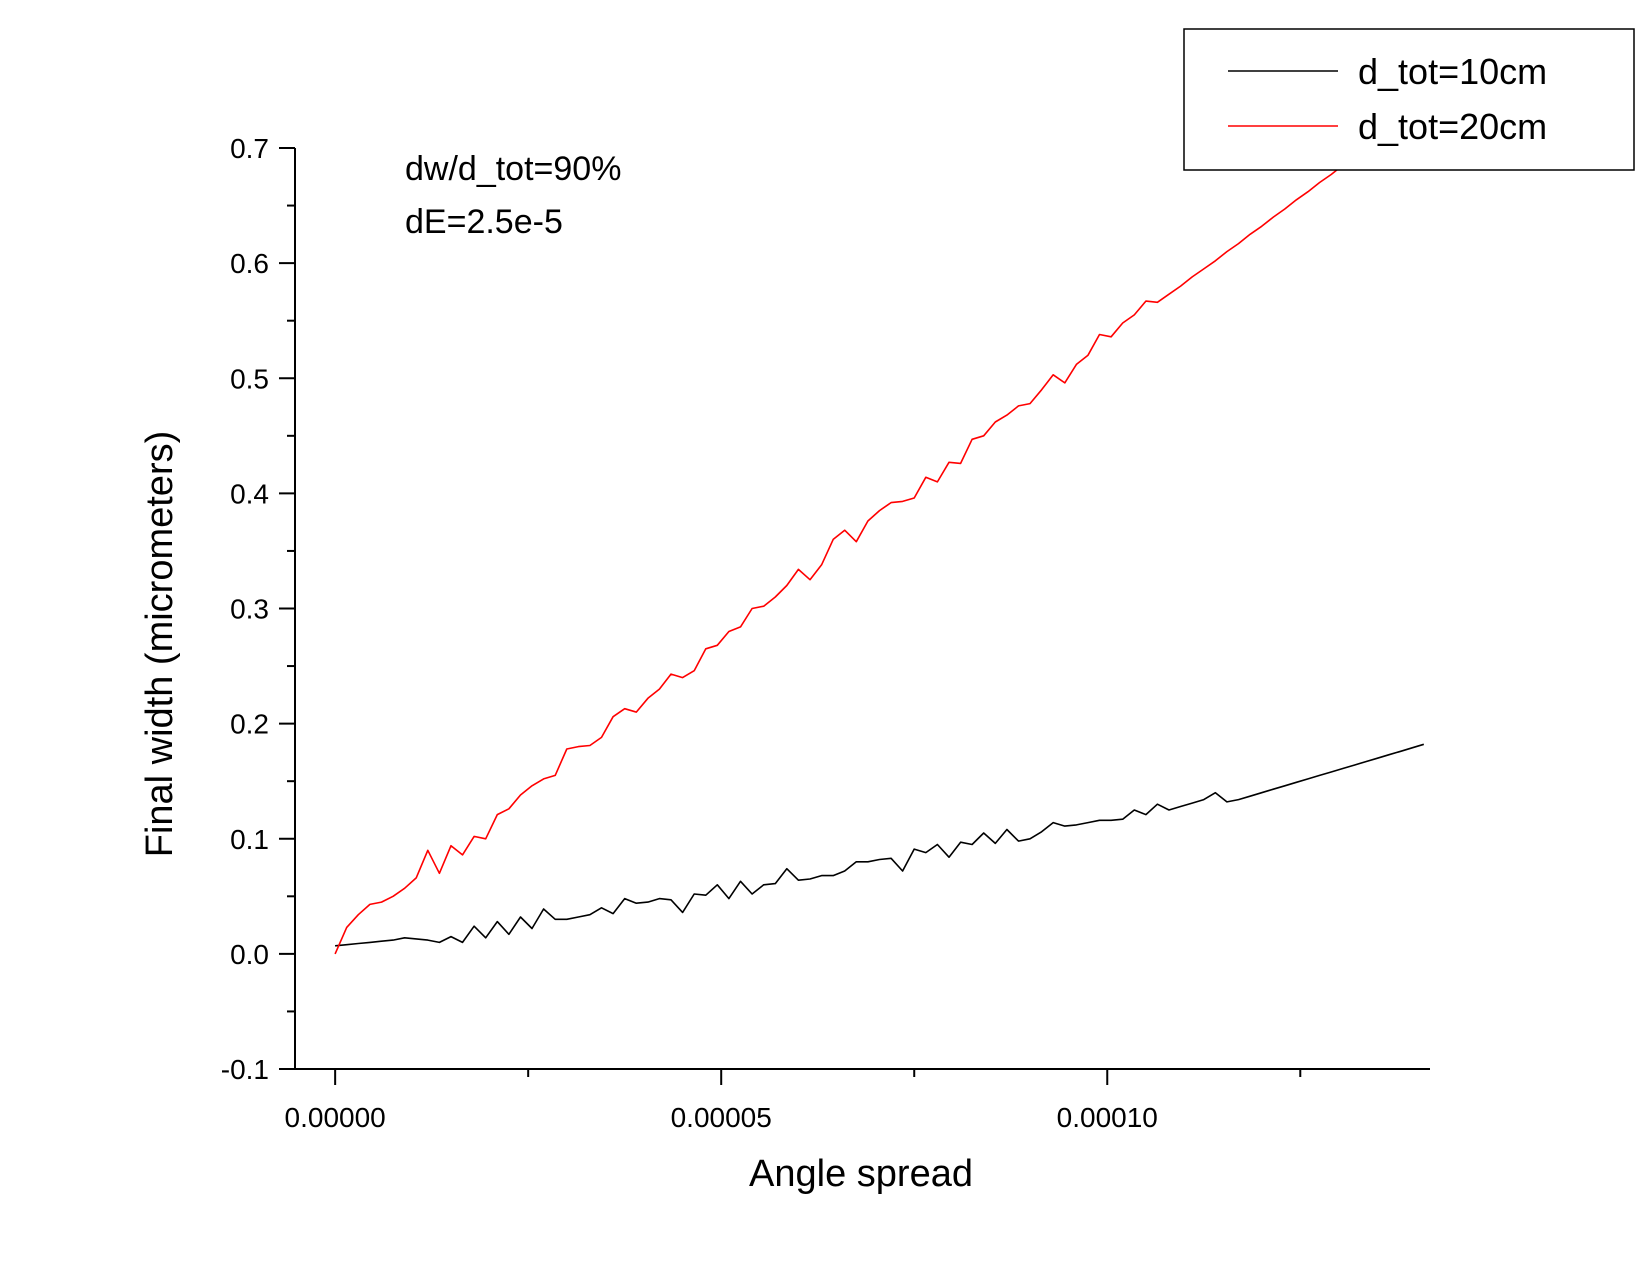 This screenshot has width=1650, height=1274. I want to click on x-tick-label: 0.00010, so click(1107, 1117).